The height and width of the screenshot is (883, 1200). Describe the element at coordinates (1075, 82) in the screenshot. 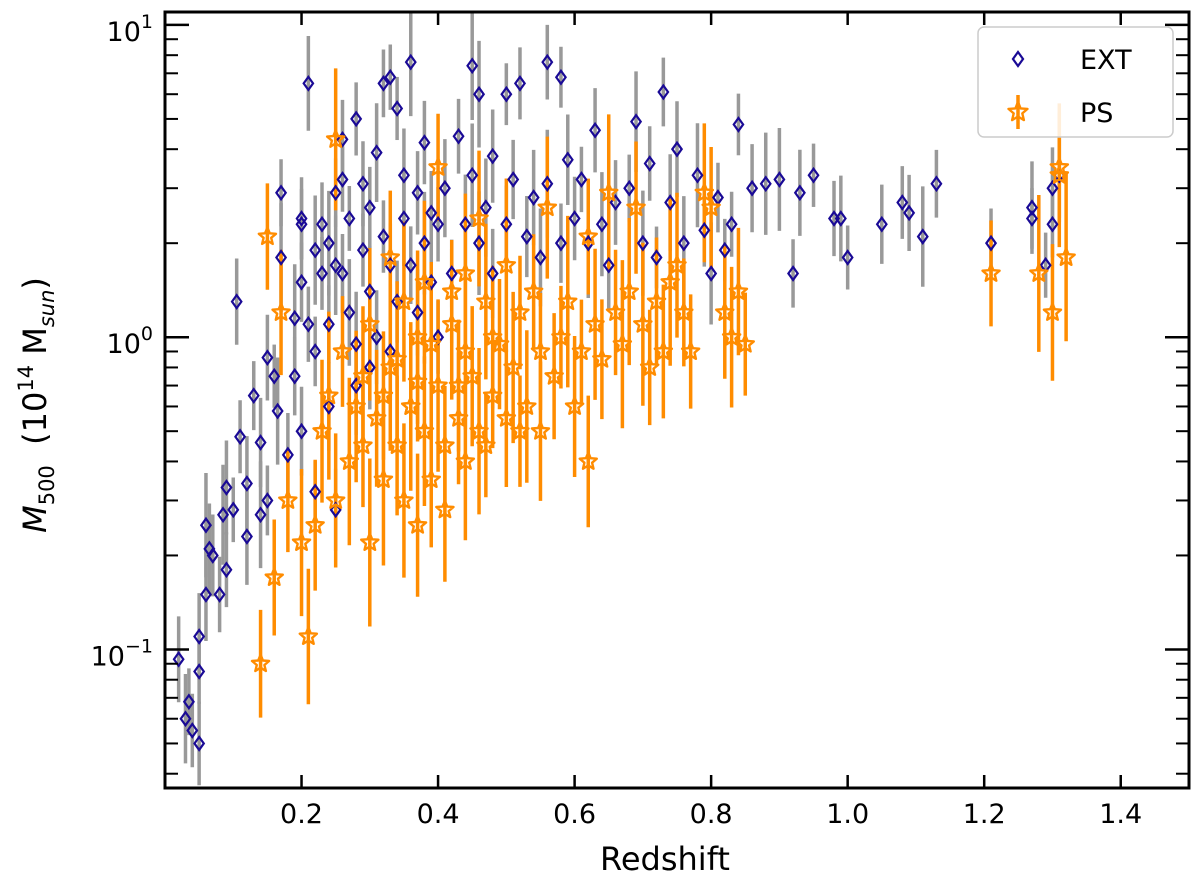

I see `legend-box` at that location.